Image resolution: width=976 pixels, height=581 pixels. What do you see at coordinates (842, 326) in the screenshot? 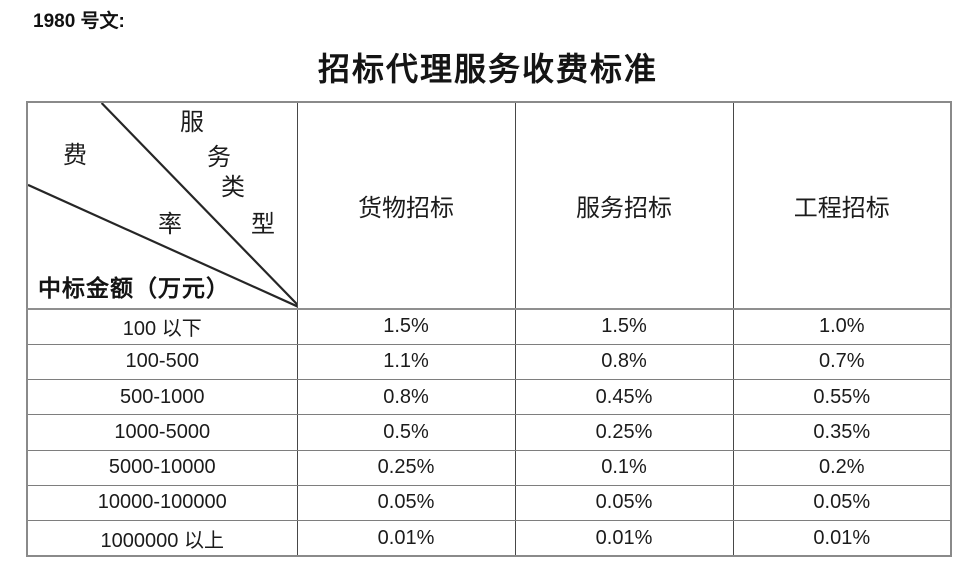
I see `table-cell: 1.0%` at bounding box center [842, 326].